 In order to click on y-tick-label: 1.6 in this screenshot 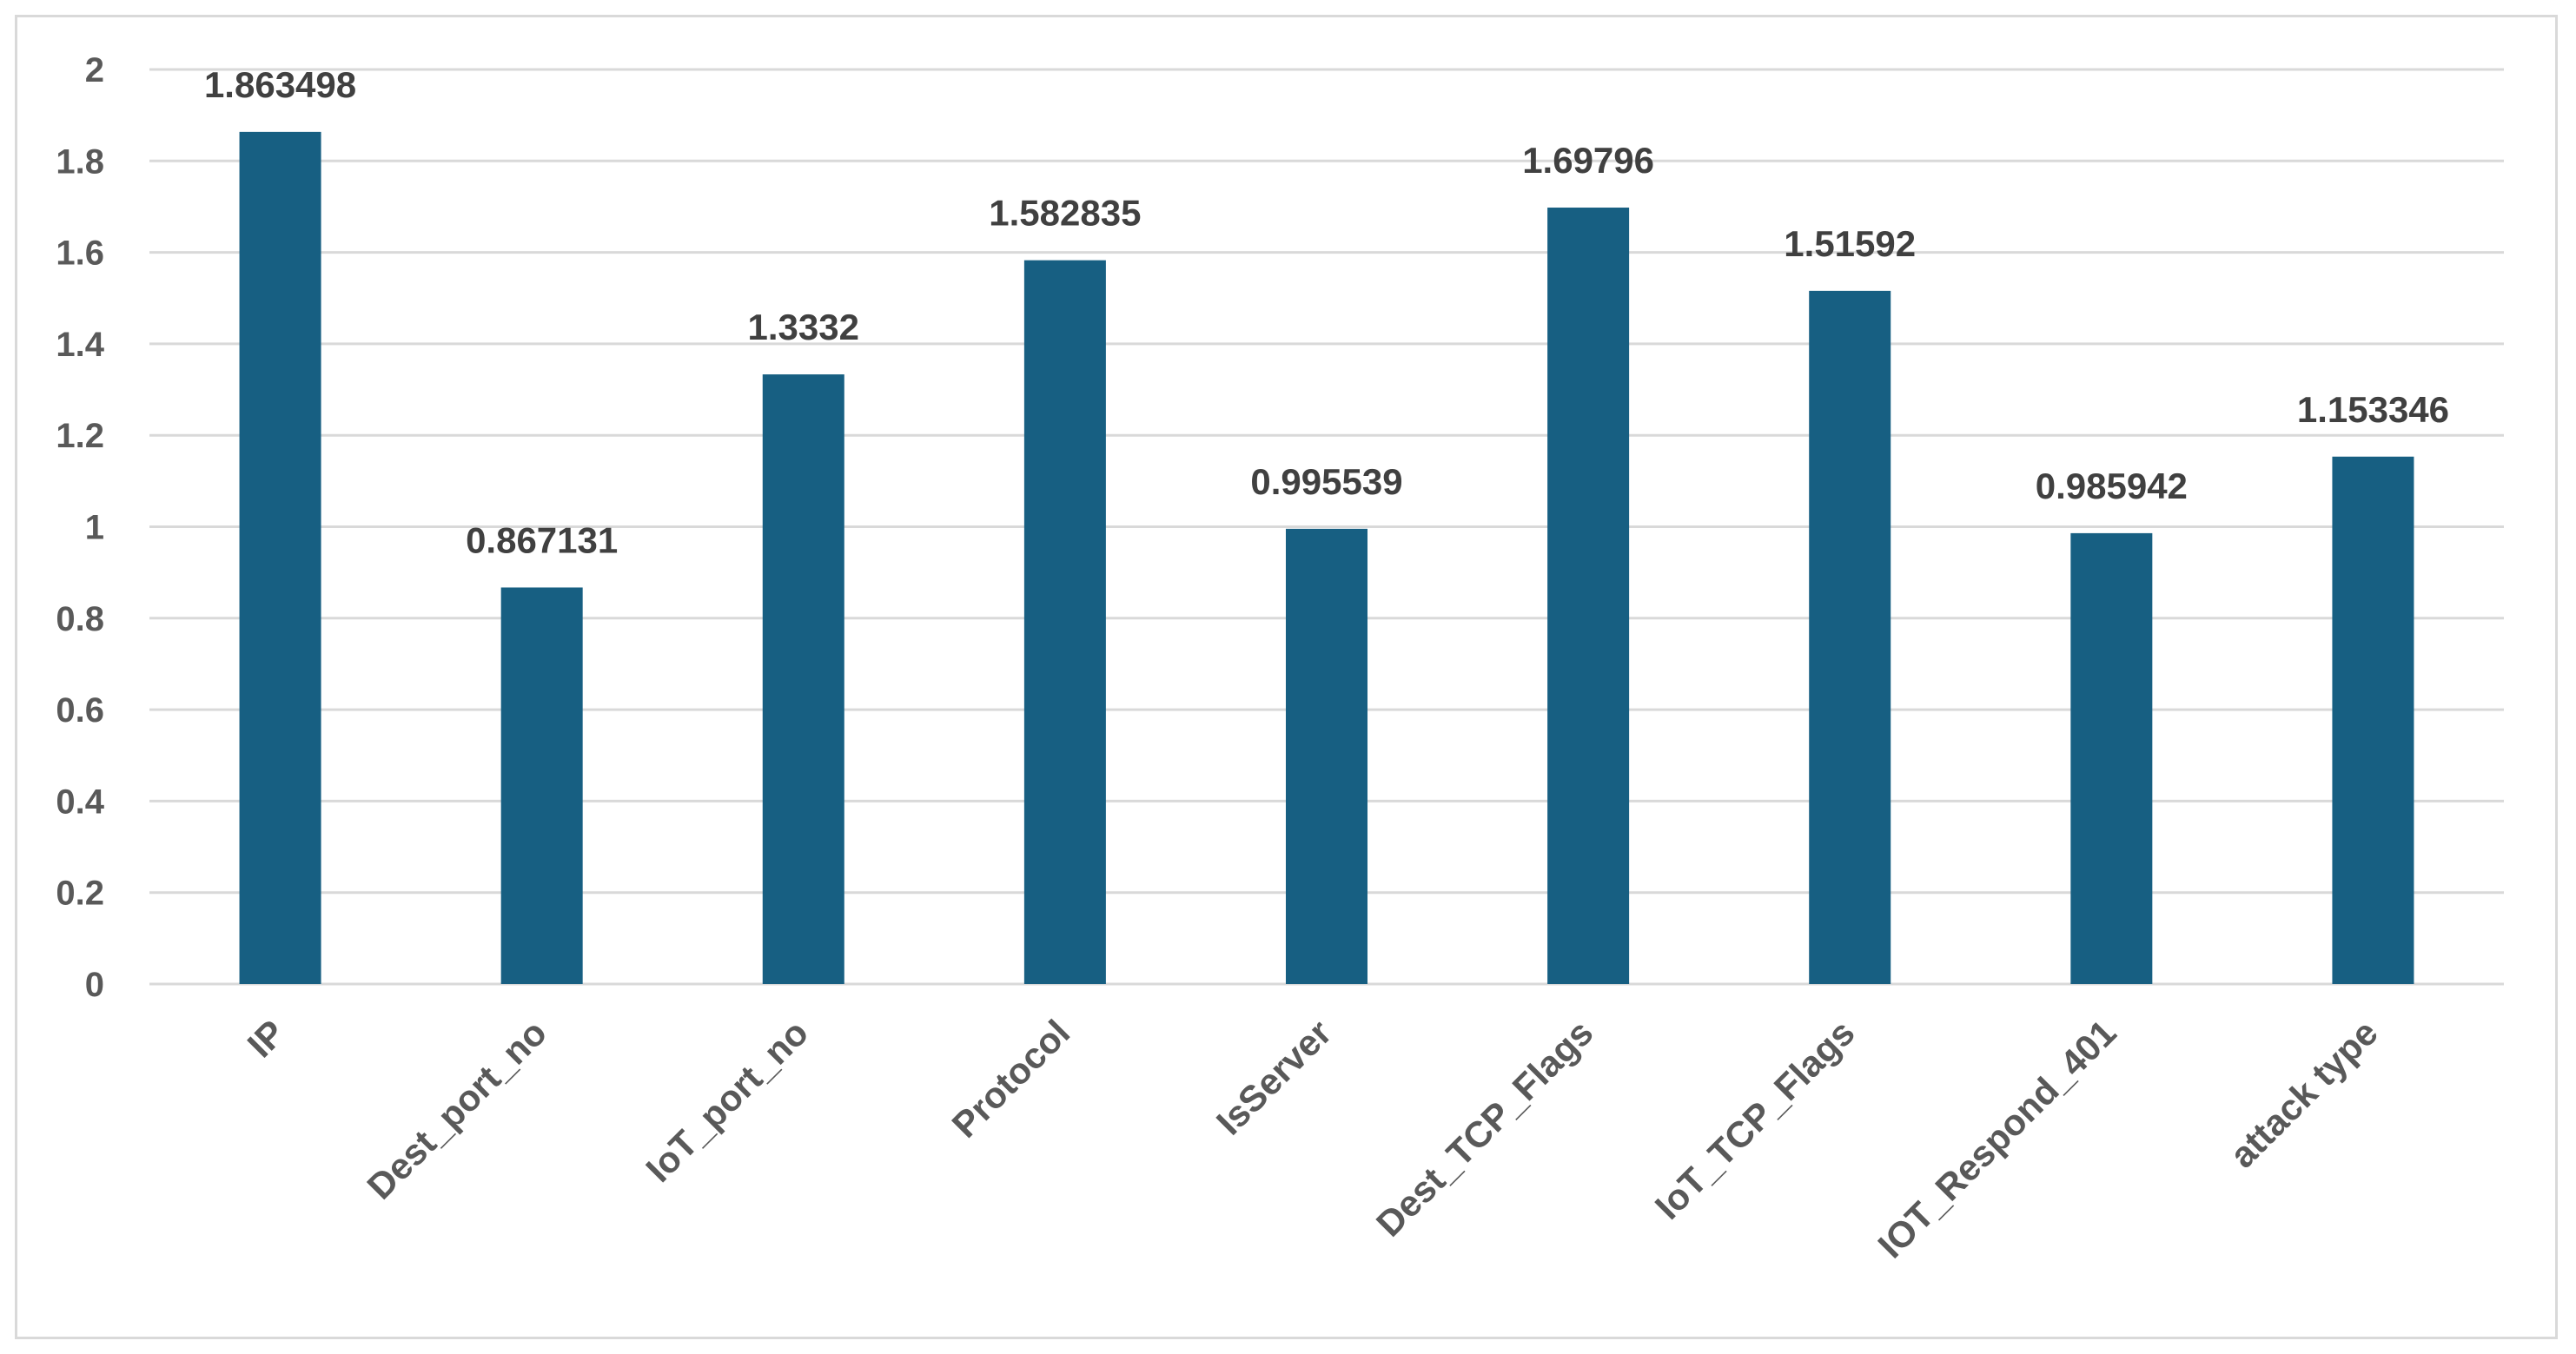, I will do `click(80, 254)`.